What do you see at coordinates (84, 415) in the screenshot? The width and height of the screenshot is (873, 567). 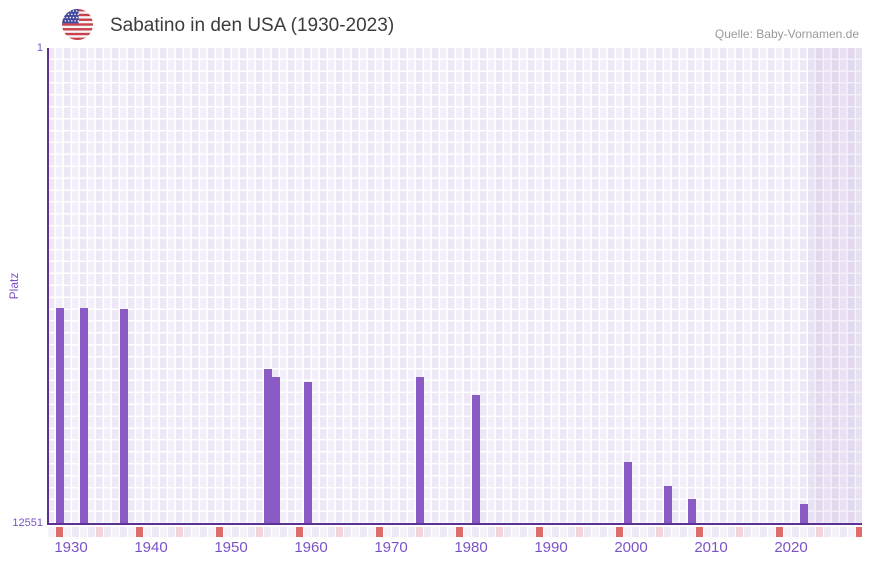 I see `bar-1933` at bounding box center [84, 415].